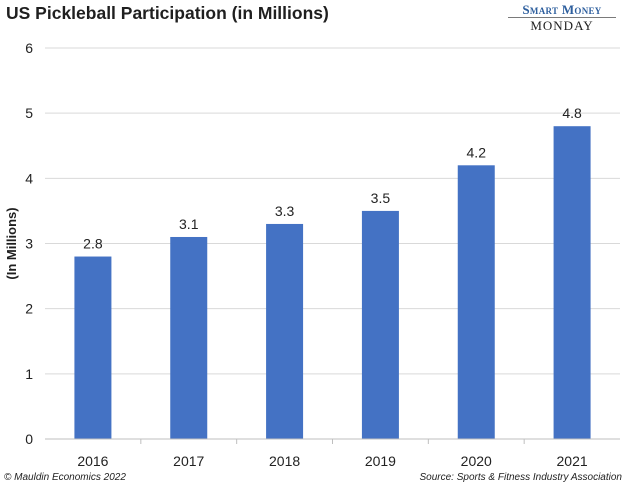 The width and height of the screenshot is (630, 489). I want to click on bar-2017, so click(189, 337).